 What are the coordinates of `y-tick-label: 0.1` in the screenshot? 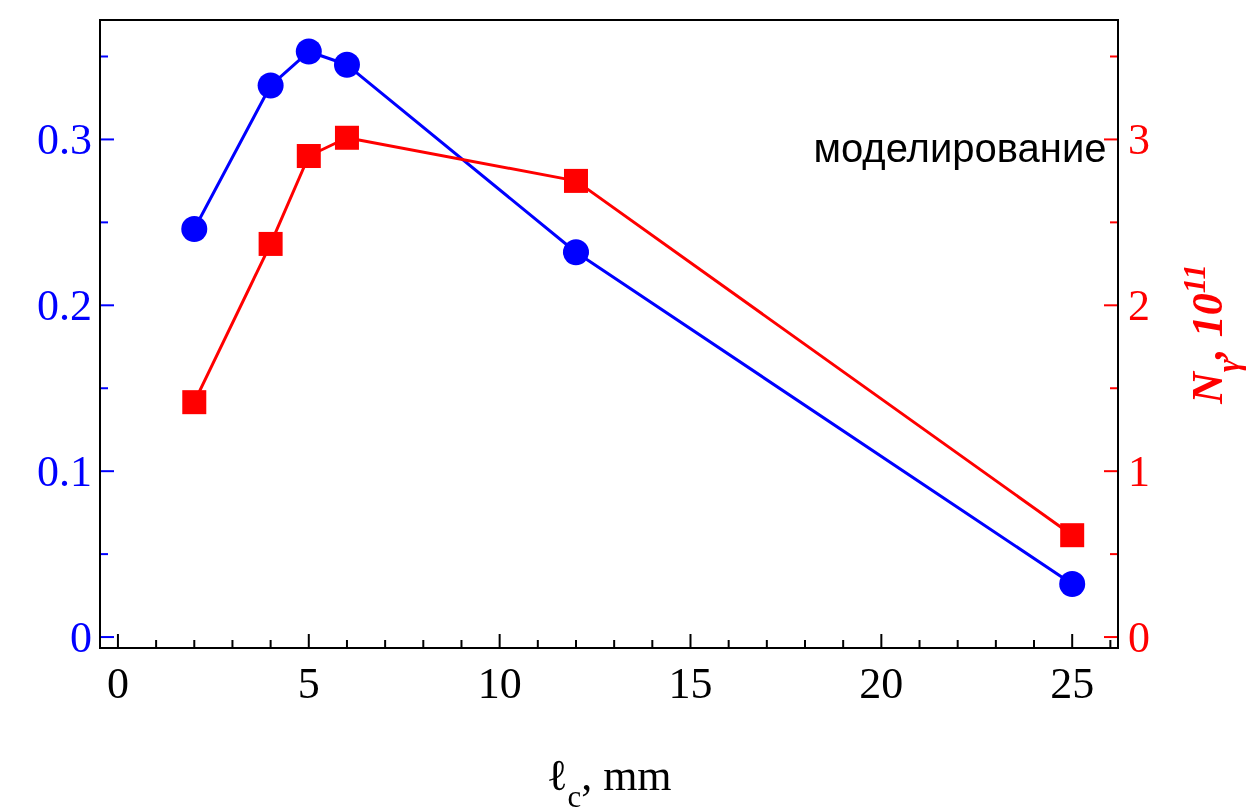 It's located at (64, 472).